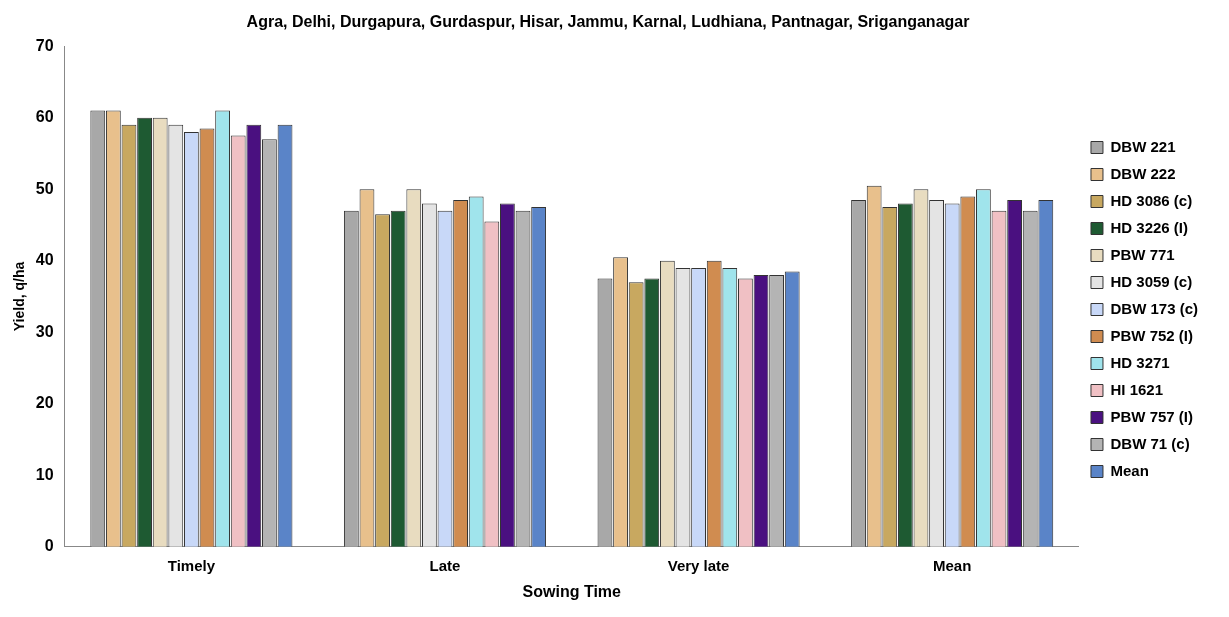  I want to click on y-tick-label: 10, so click(44, 474).